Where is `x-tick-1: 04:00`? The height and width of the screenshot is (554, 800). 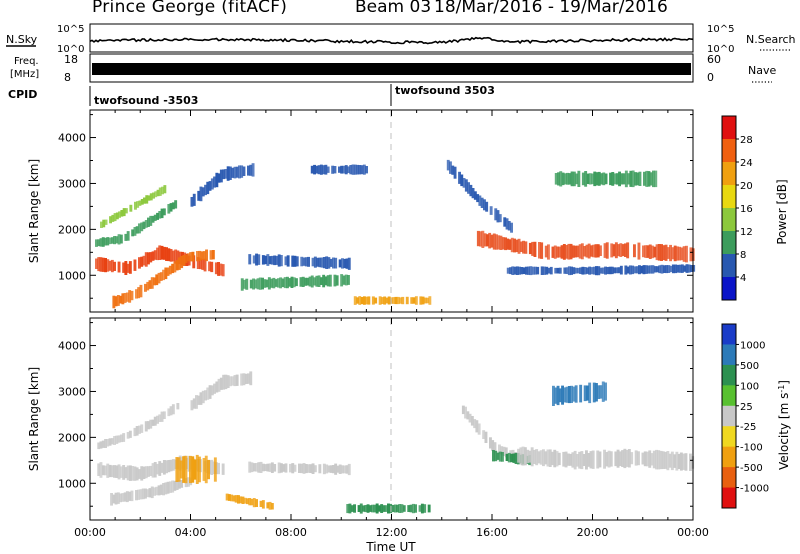
x-tick-1: 04:00 is located at coordinates (190, 324).